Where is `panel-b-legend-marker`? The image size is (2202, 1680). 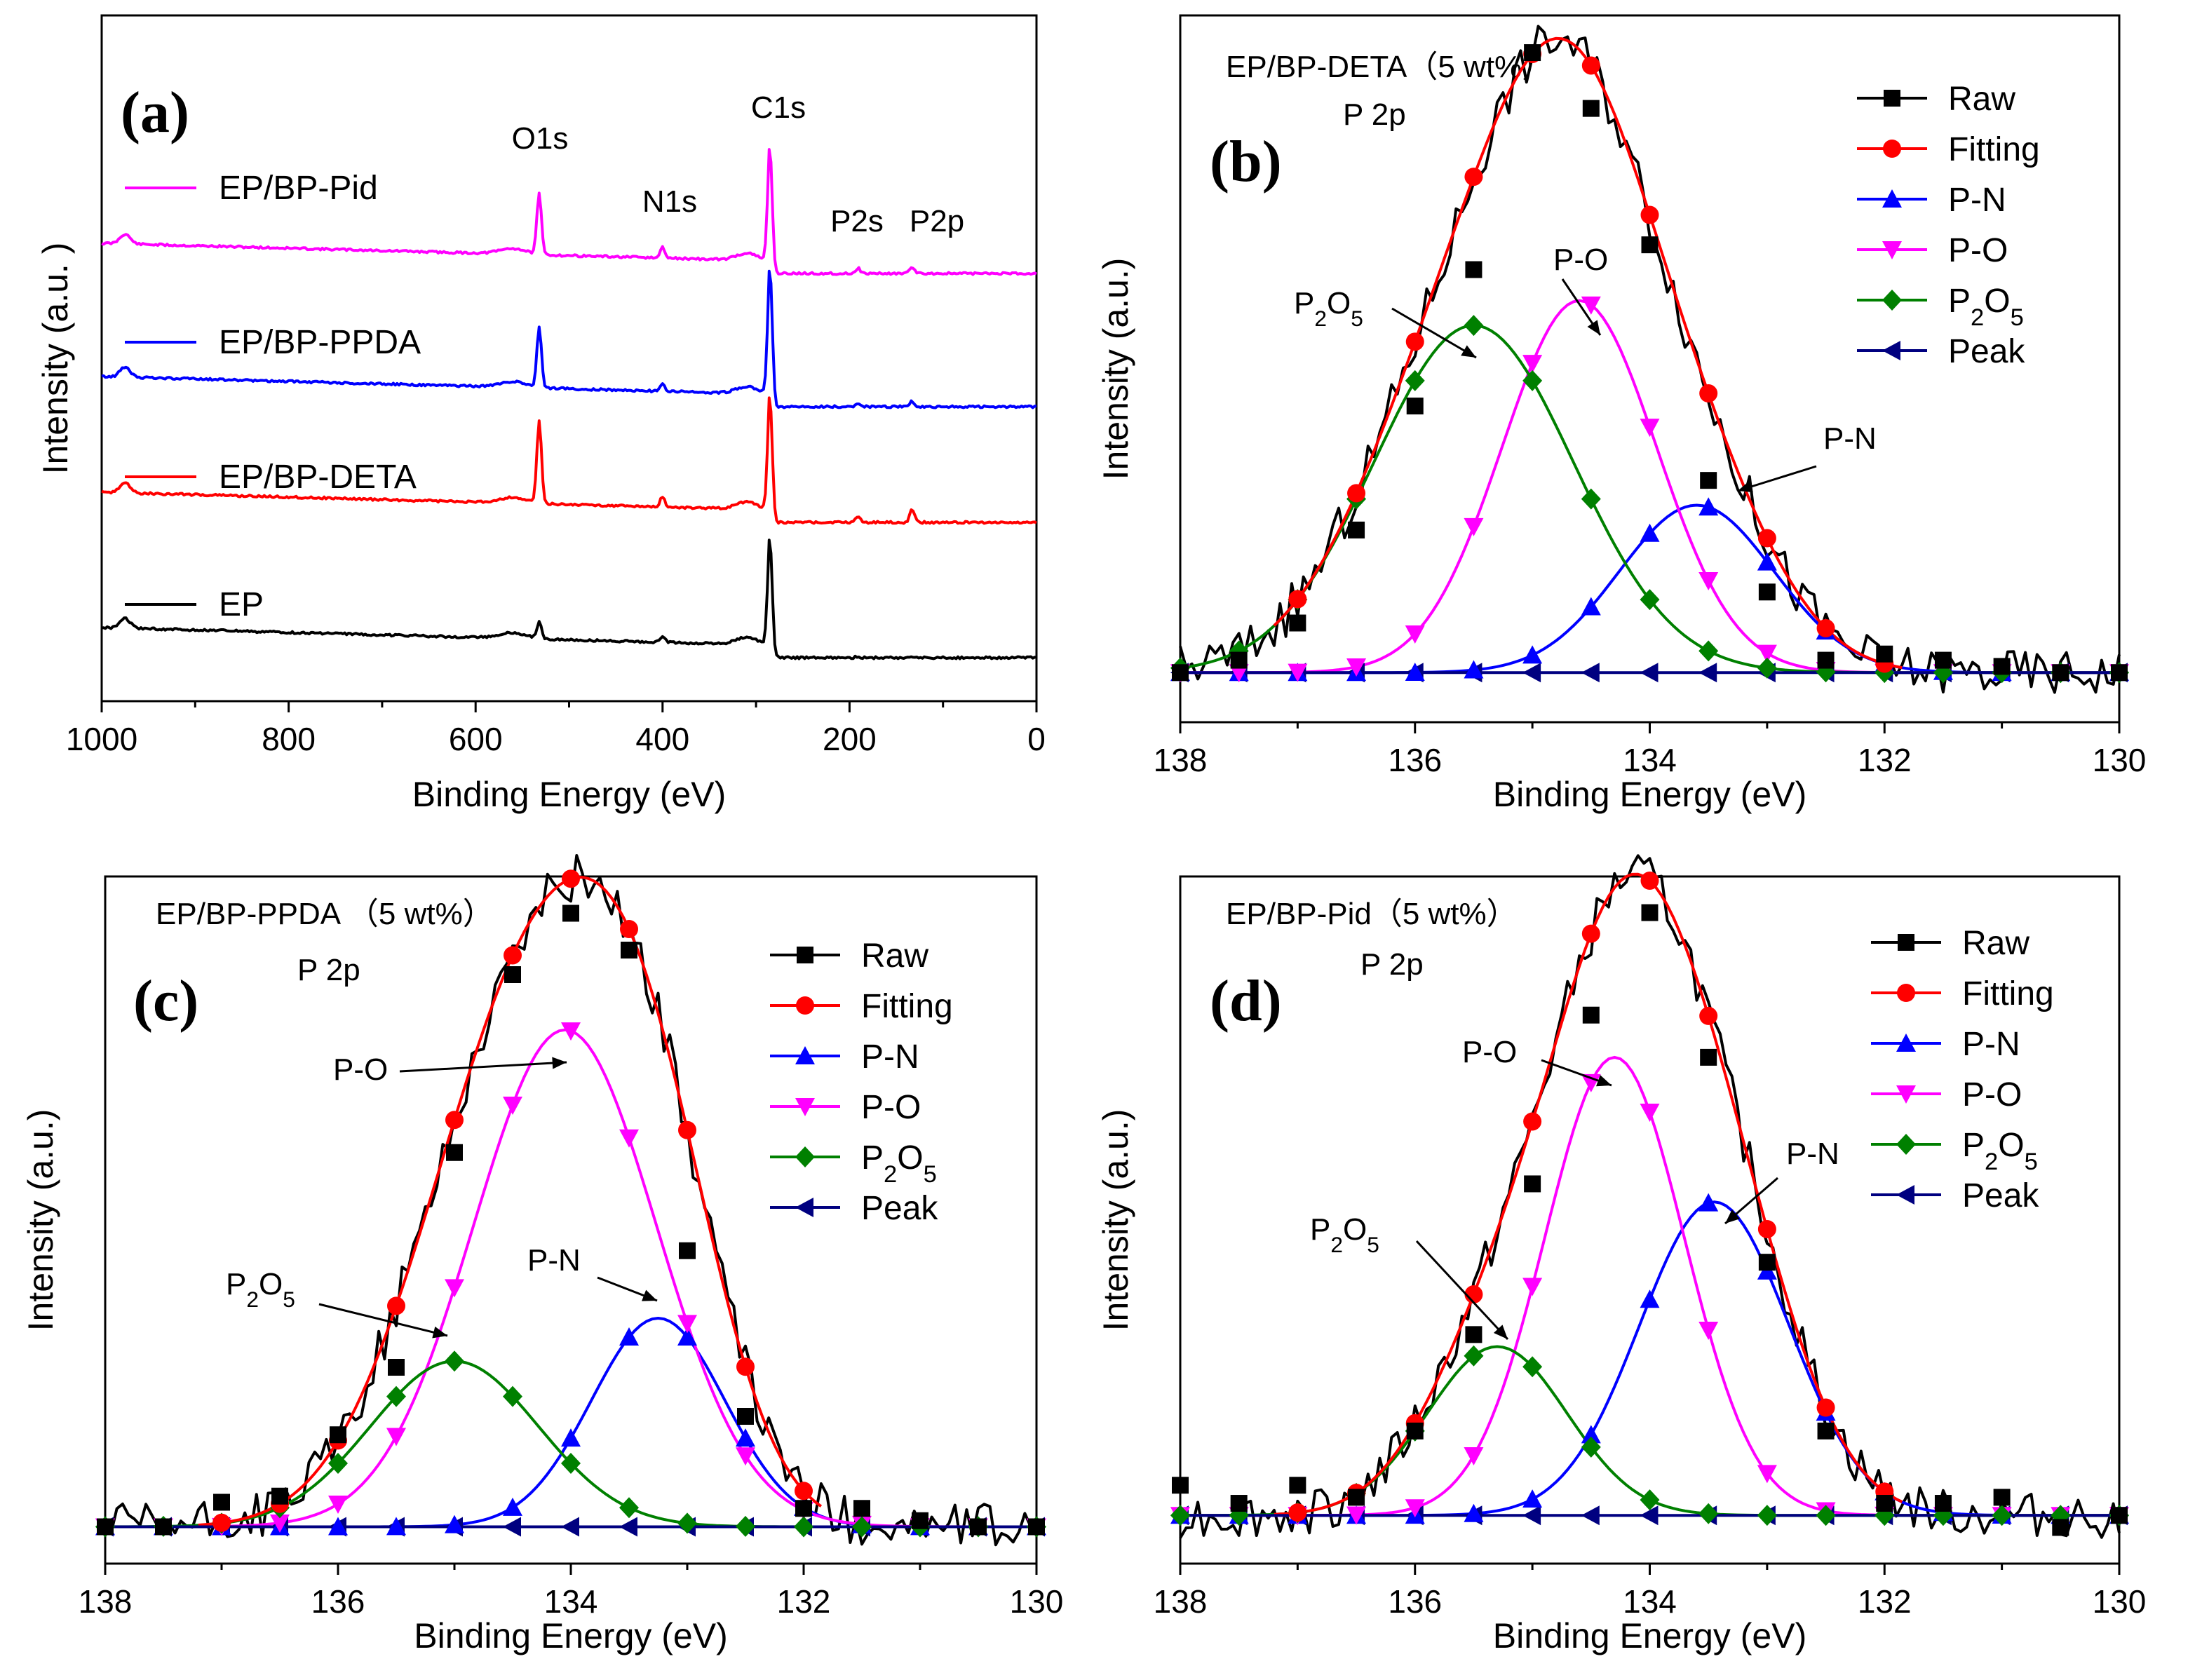
panel-b-legend-marker is located at coordinates (1892, 300).